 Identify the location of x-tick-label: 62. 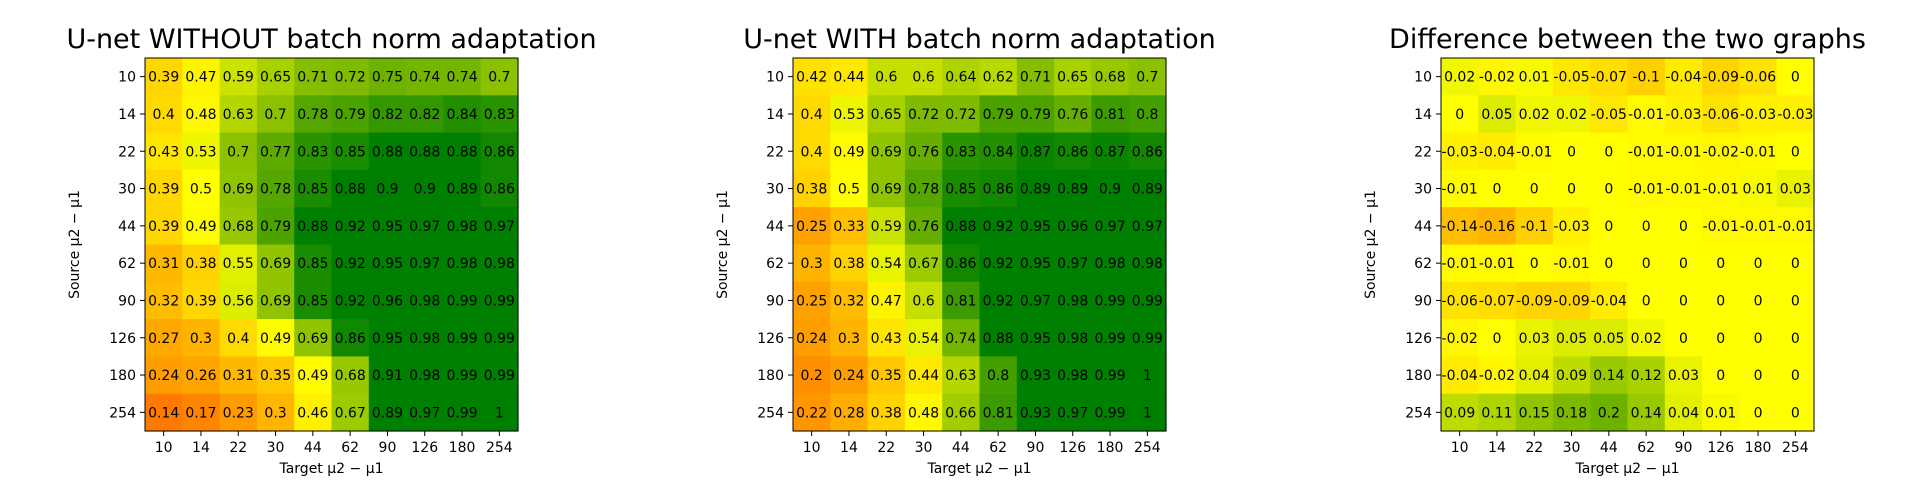
(350, 448).